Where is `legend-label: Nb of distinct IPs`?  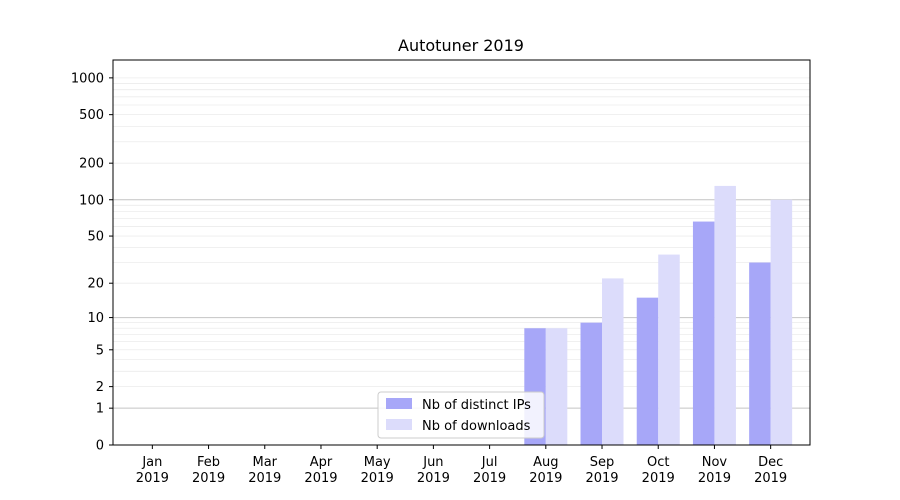 legend-label: Nb of distinct IPs is located at coordinates (476, 405).